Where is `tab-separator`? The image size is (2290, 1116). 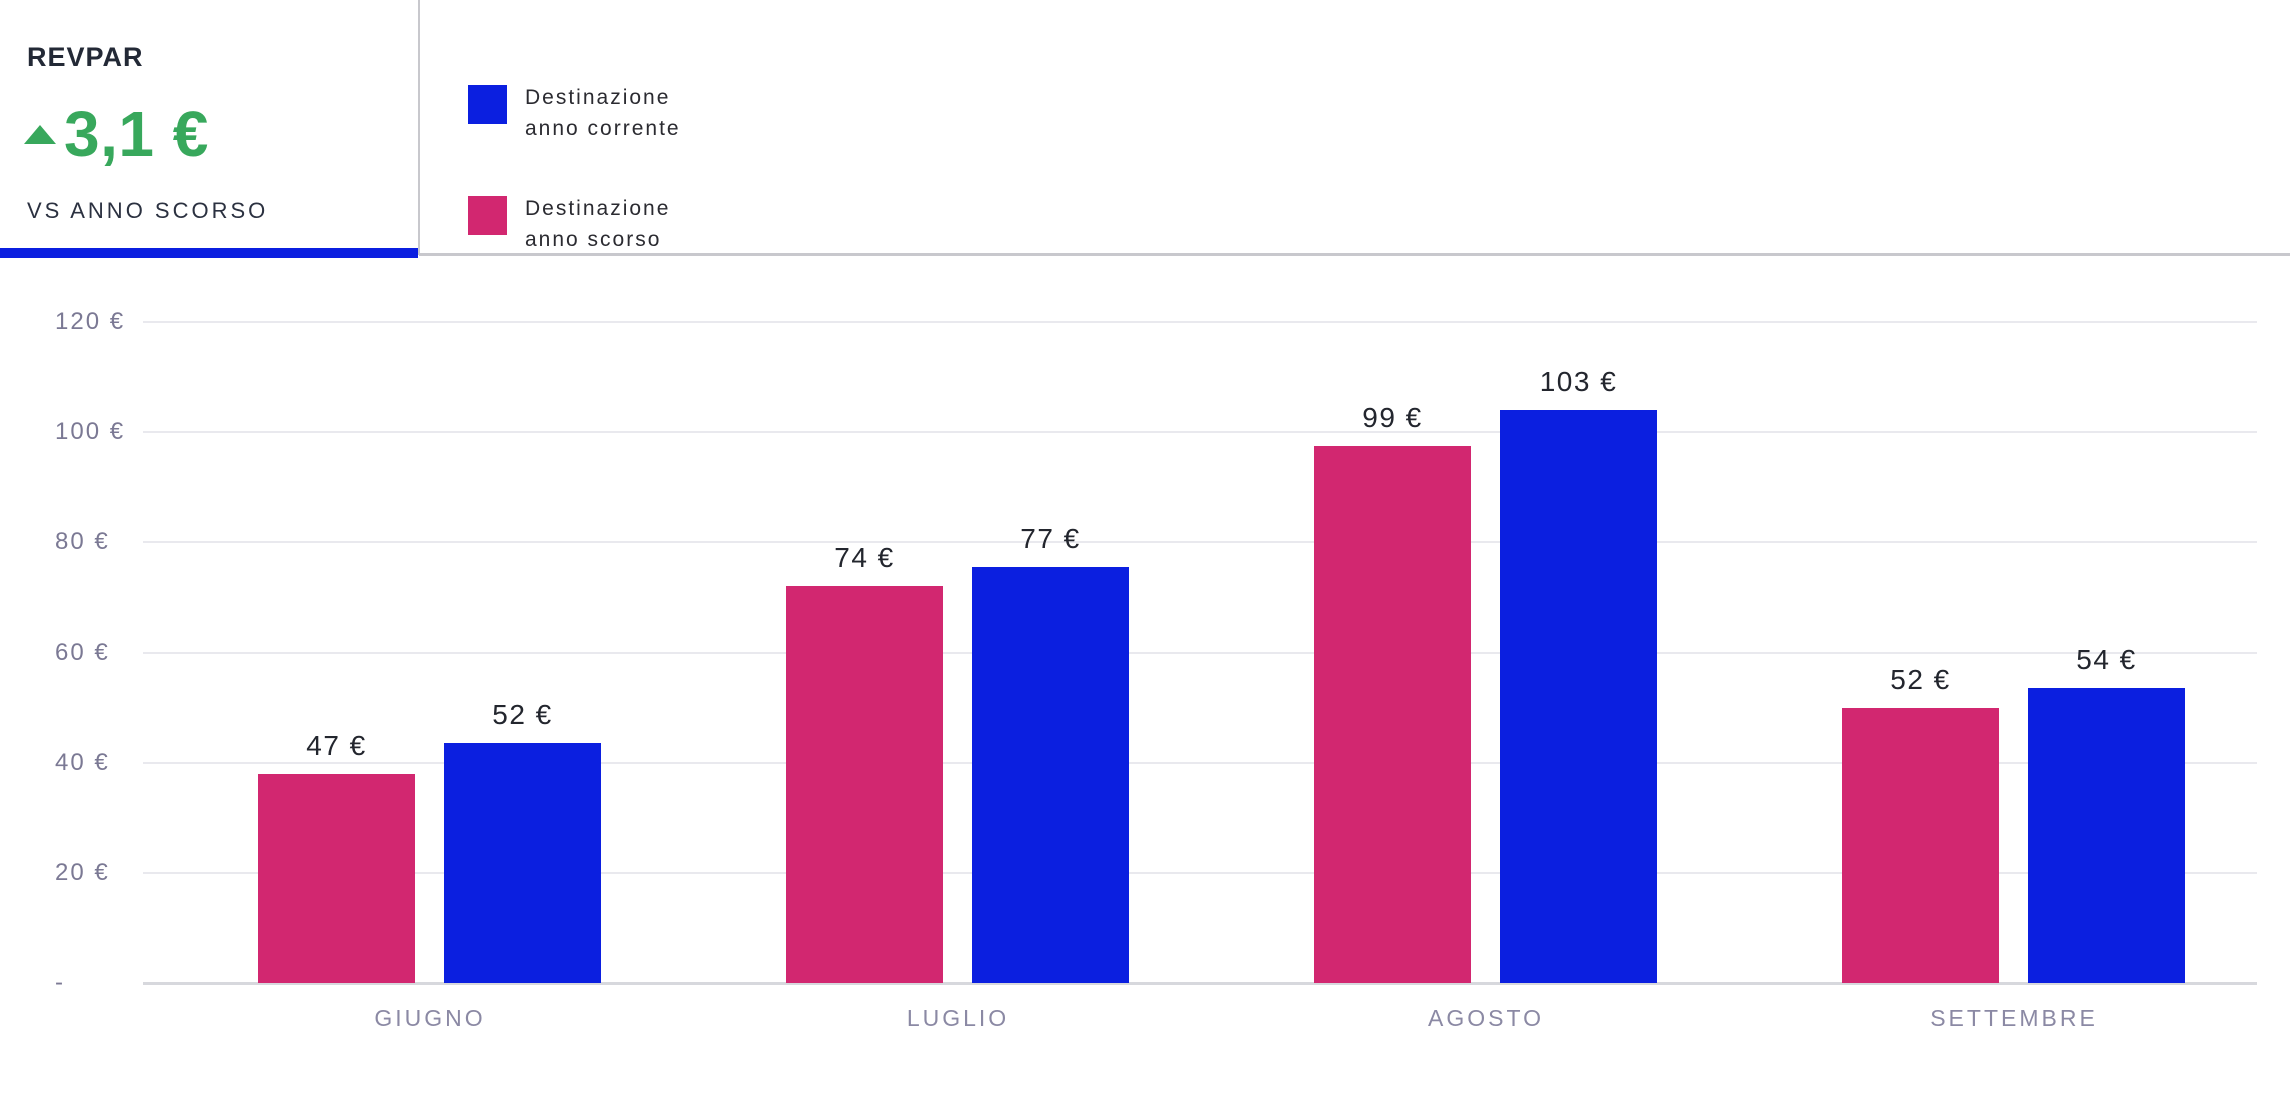 tab-separator is located at coordinates (419, 127).